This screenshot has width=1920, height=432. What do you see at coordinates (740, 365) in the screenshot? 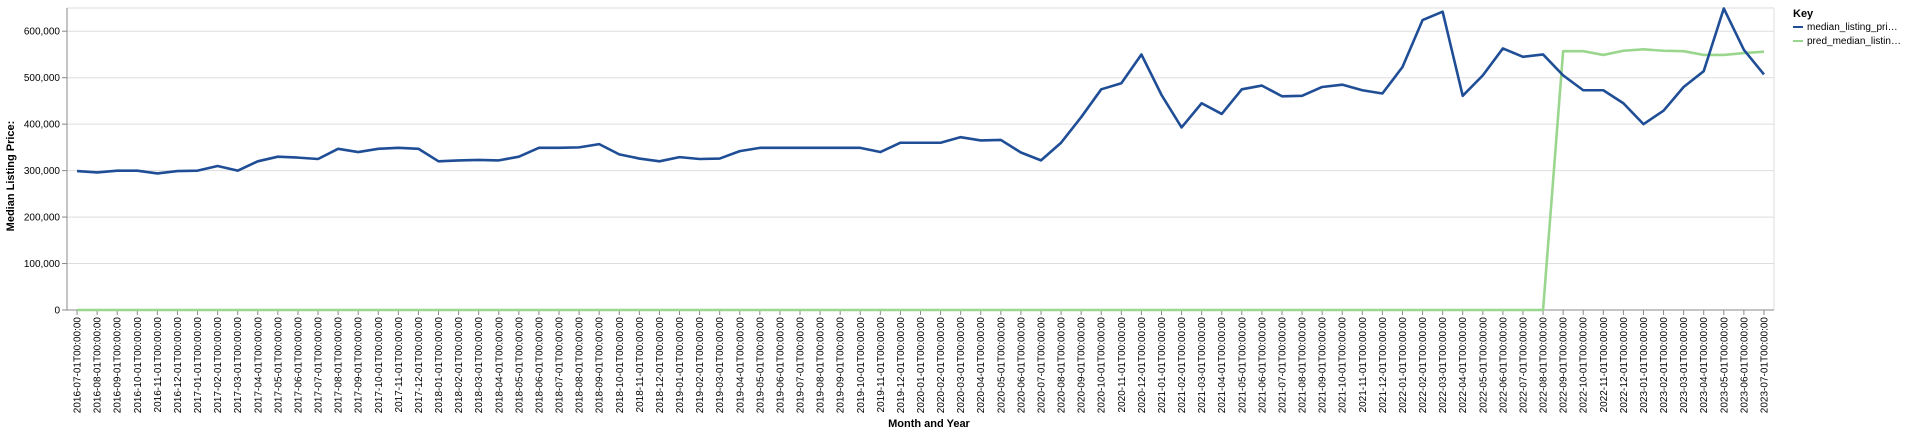
I see `x-tick-label: 2019-04-01T00:00:00` at bounding box center [740, 365].